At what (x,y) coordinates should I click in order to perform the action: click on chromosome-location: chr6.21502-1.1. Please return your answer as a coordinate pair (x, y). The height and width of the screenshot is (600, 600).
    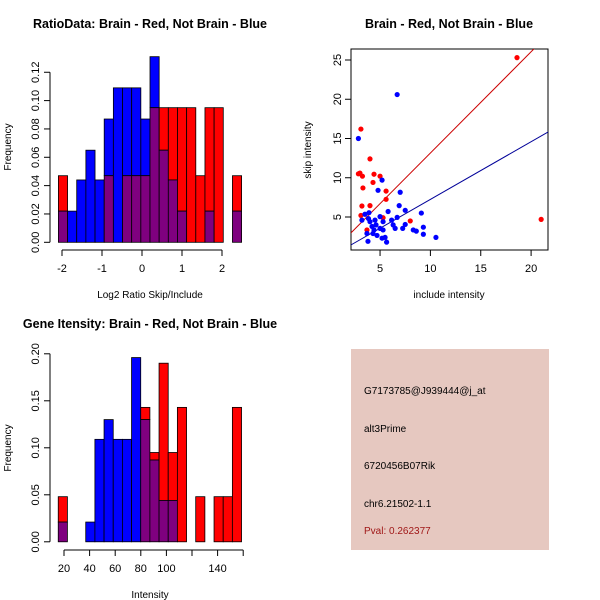
    Looking at the image, I should click on (398, 504).